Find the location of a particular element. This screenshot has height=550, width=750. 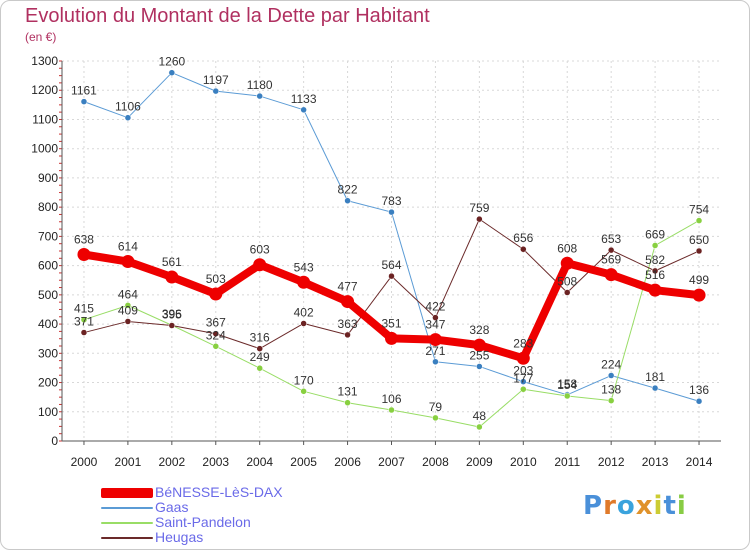

data-label: 351 is located at coordinates (391, 323).